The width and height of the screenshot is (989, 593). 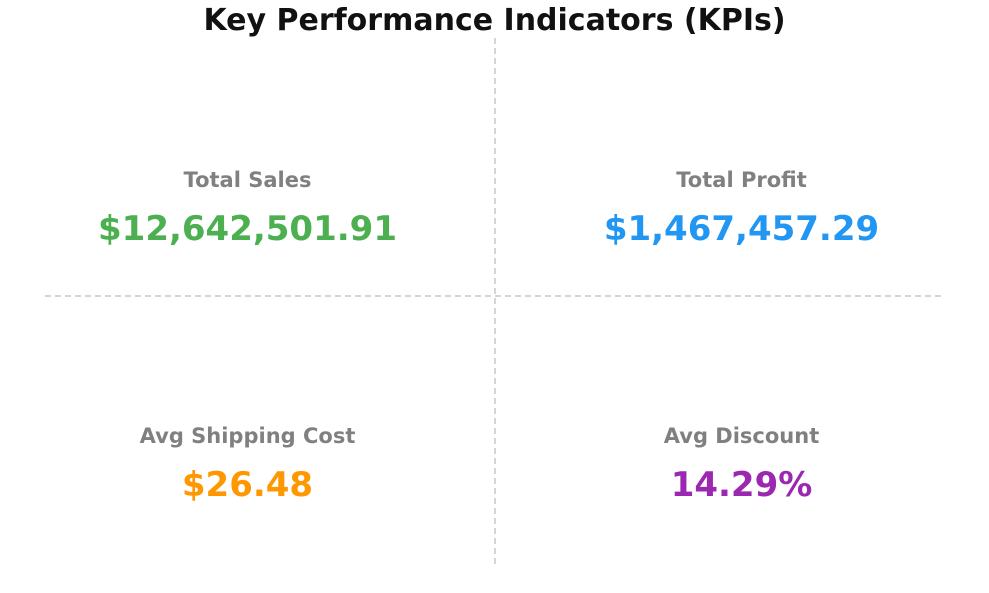 I want to click on page-title: Key Performance Indicators (KPIs), so click(x=494, y=20).